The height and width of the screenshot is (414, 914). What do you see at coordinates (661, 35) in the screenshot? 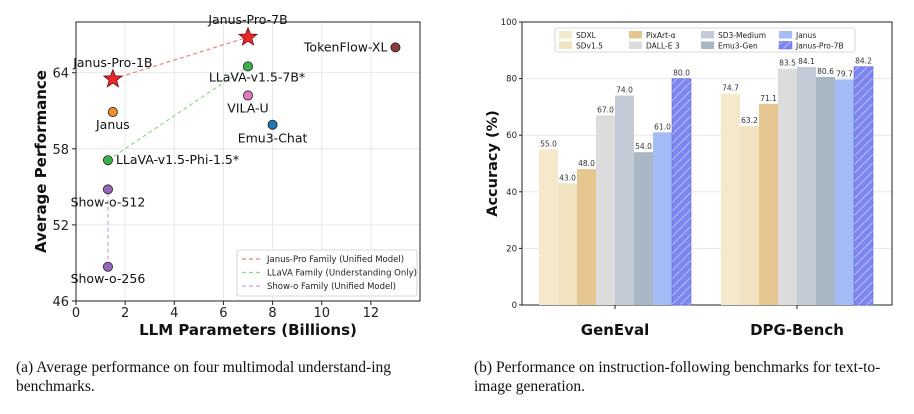
I see `legend-label: PixArt-α` at bounding box center [661, 35].